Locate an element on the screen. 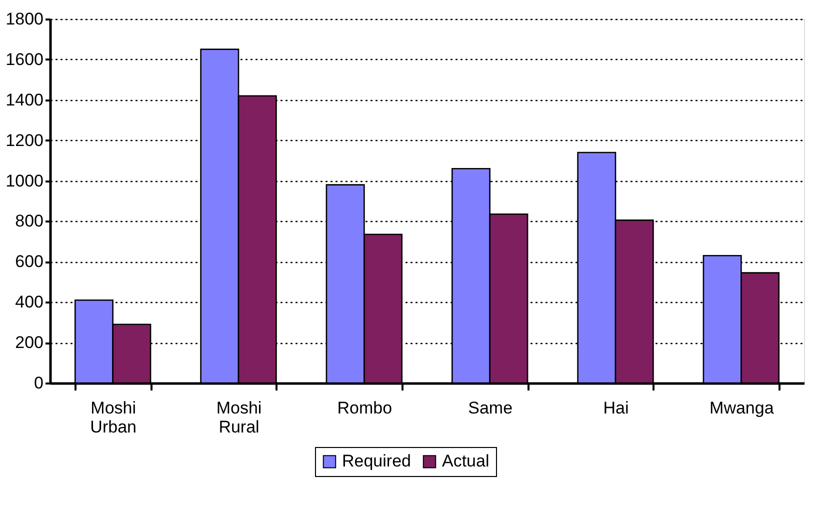  y-tick-label: 1000 is located at coordinates (25, 180).